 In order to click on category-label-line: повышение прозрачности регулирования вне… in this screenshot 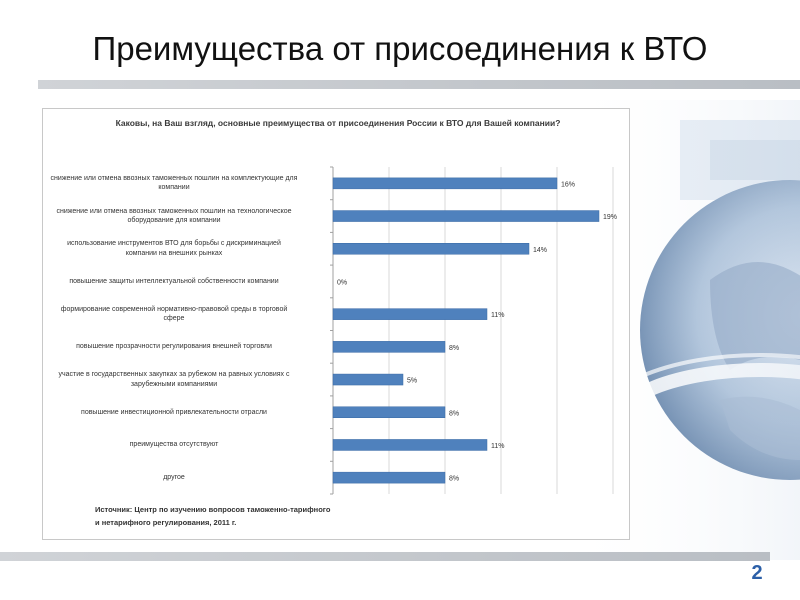, I will do `click(174, 347)`.